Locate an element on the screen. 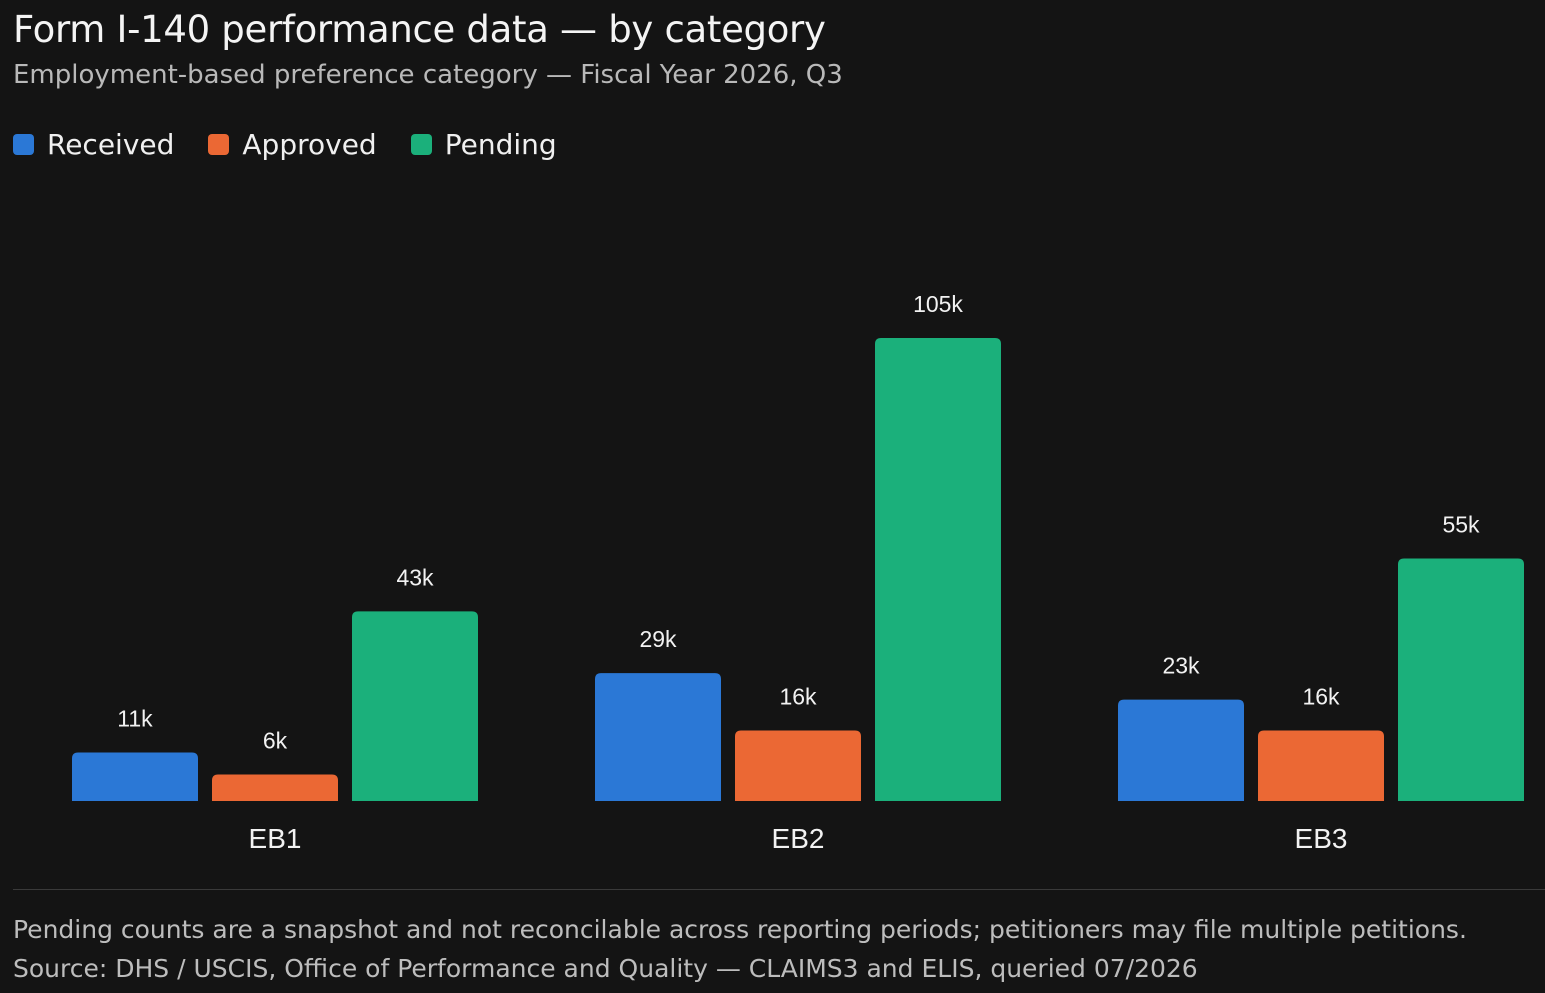  bar-eb2-received is located at coordinates (658, 737).